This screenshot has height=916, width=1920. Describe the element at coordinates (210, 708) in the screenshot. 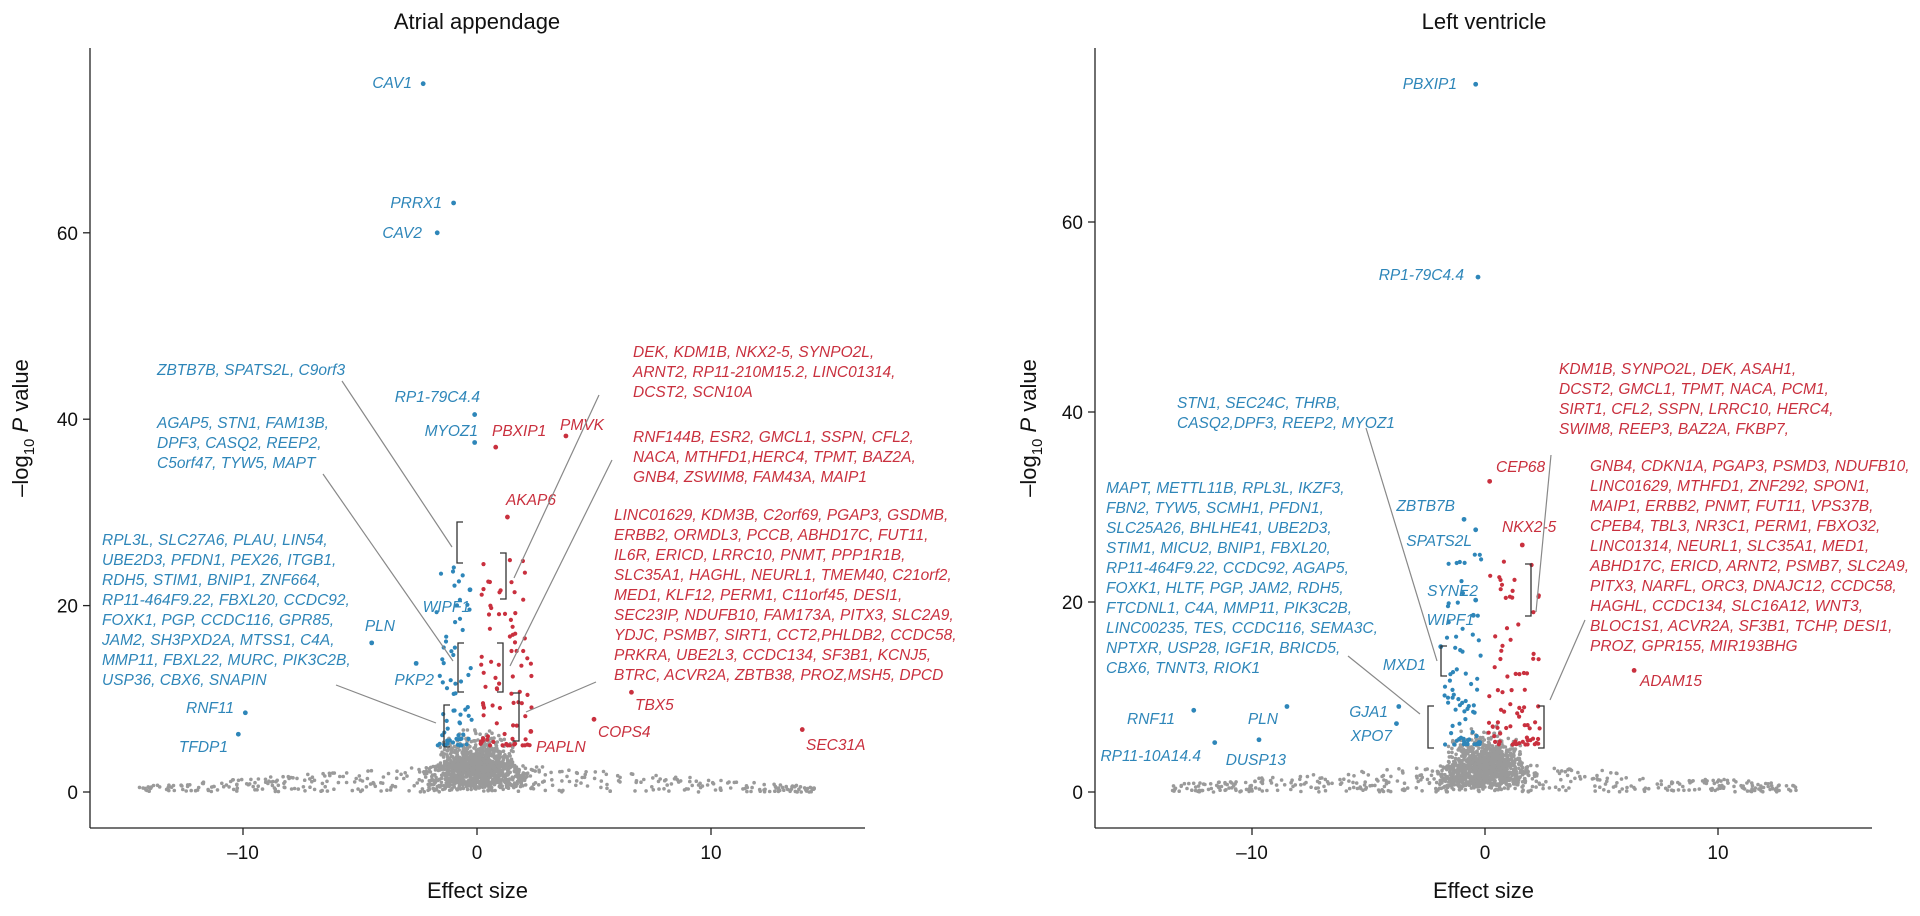

I see `gene-label: RNF11` at that location.